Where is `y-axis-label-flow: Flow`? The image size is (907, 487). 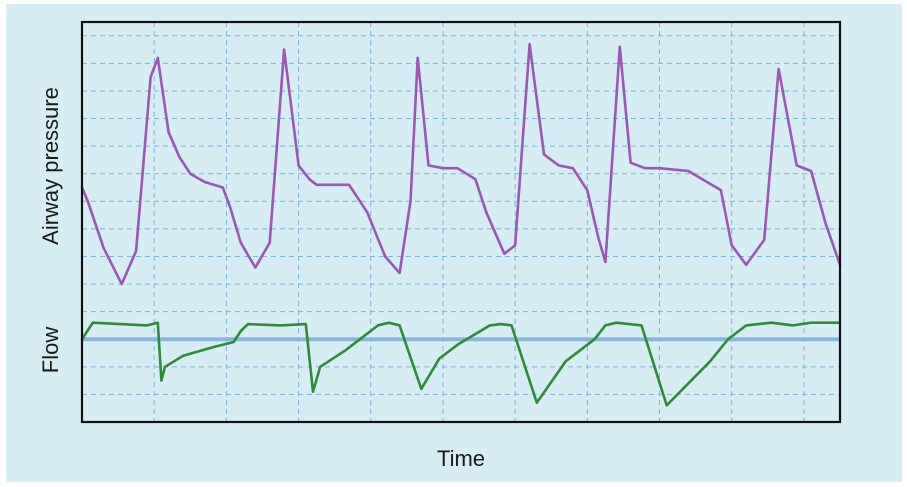 y-axis-label-flow: Flow is located at coordinates (50, 350).